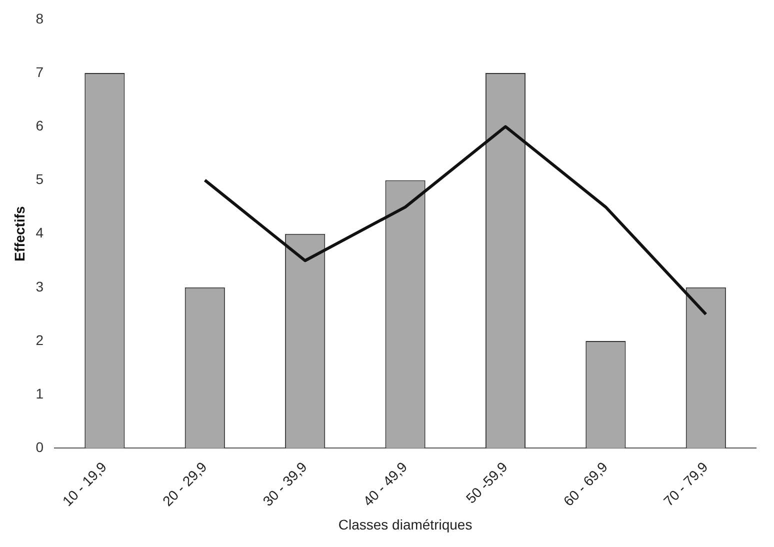  I want to click on x-tick-label: 70 - 79,9, so click(685, 484).